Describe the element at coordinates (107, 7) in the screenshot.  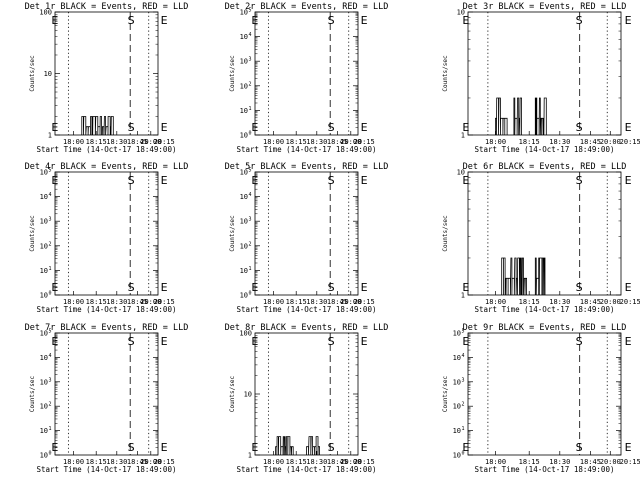
I see `plot-title: Det 1r BLACK = Events, RED = LLD` at that location.